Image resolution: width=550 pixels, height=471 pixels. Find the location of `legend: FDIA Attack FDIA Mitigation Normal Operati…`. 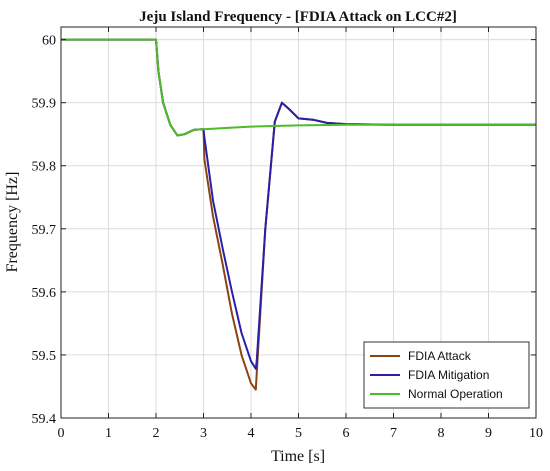

legend: FDIA Attack FDIA Mitigation Normal Operati… is located at coordinates (446, 375).